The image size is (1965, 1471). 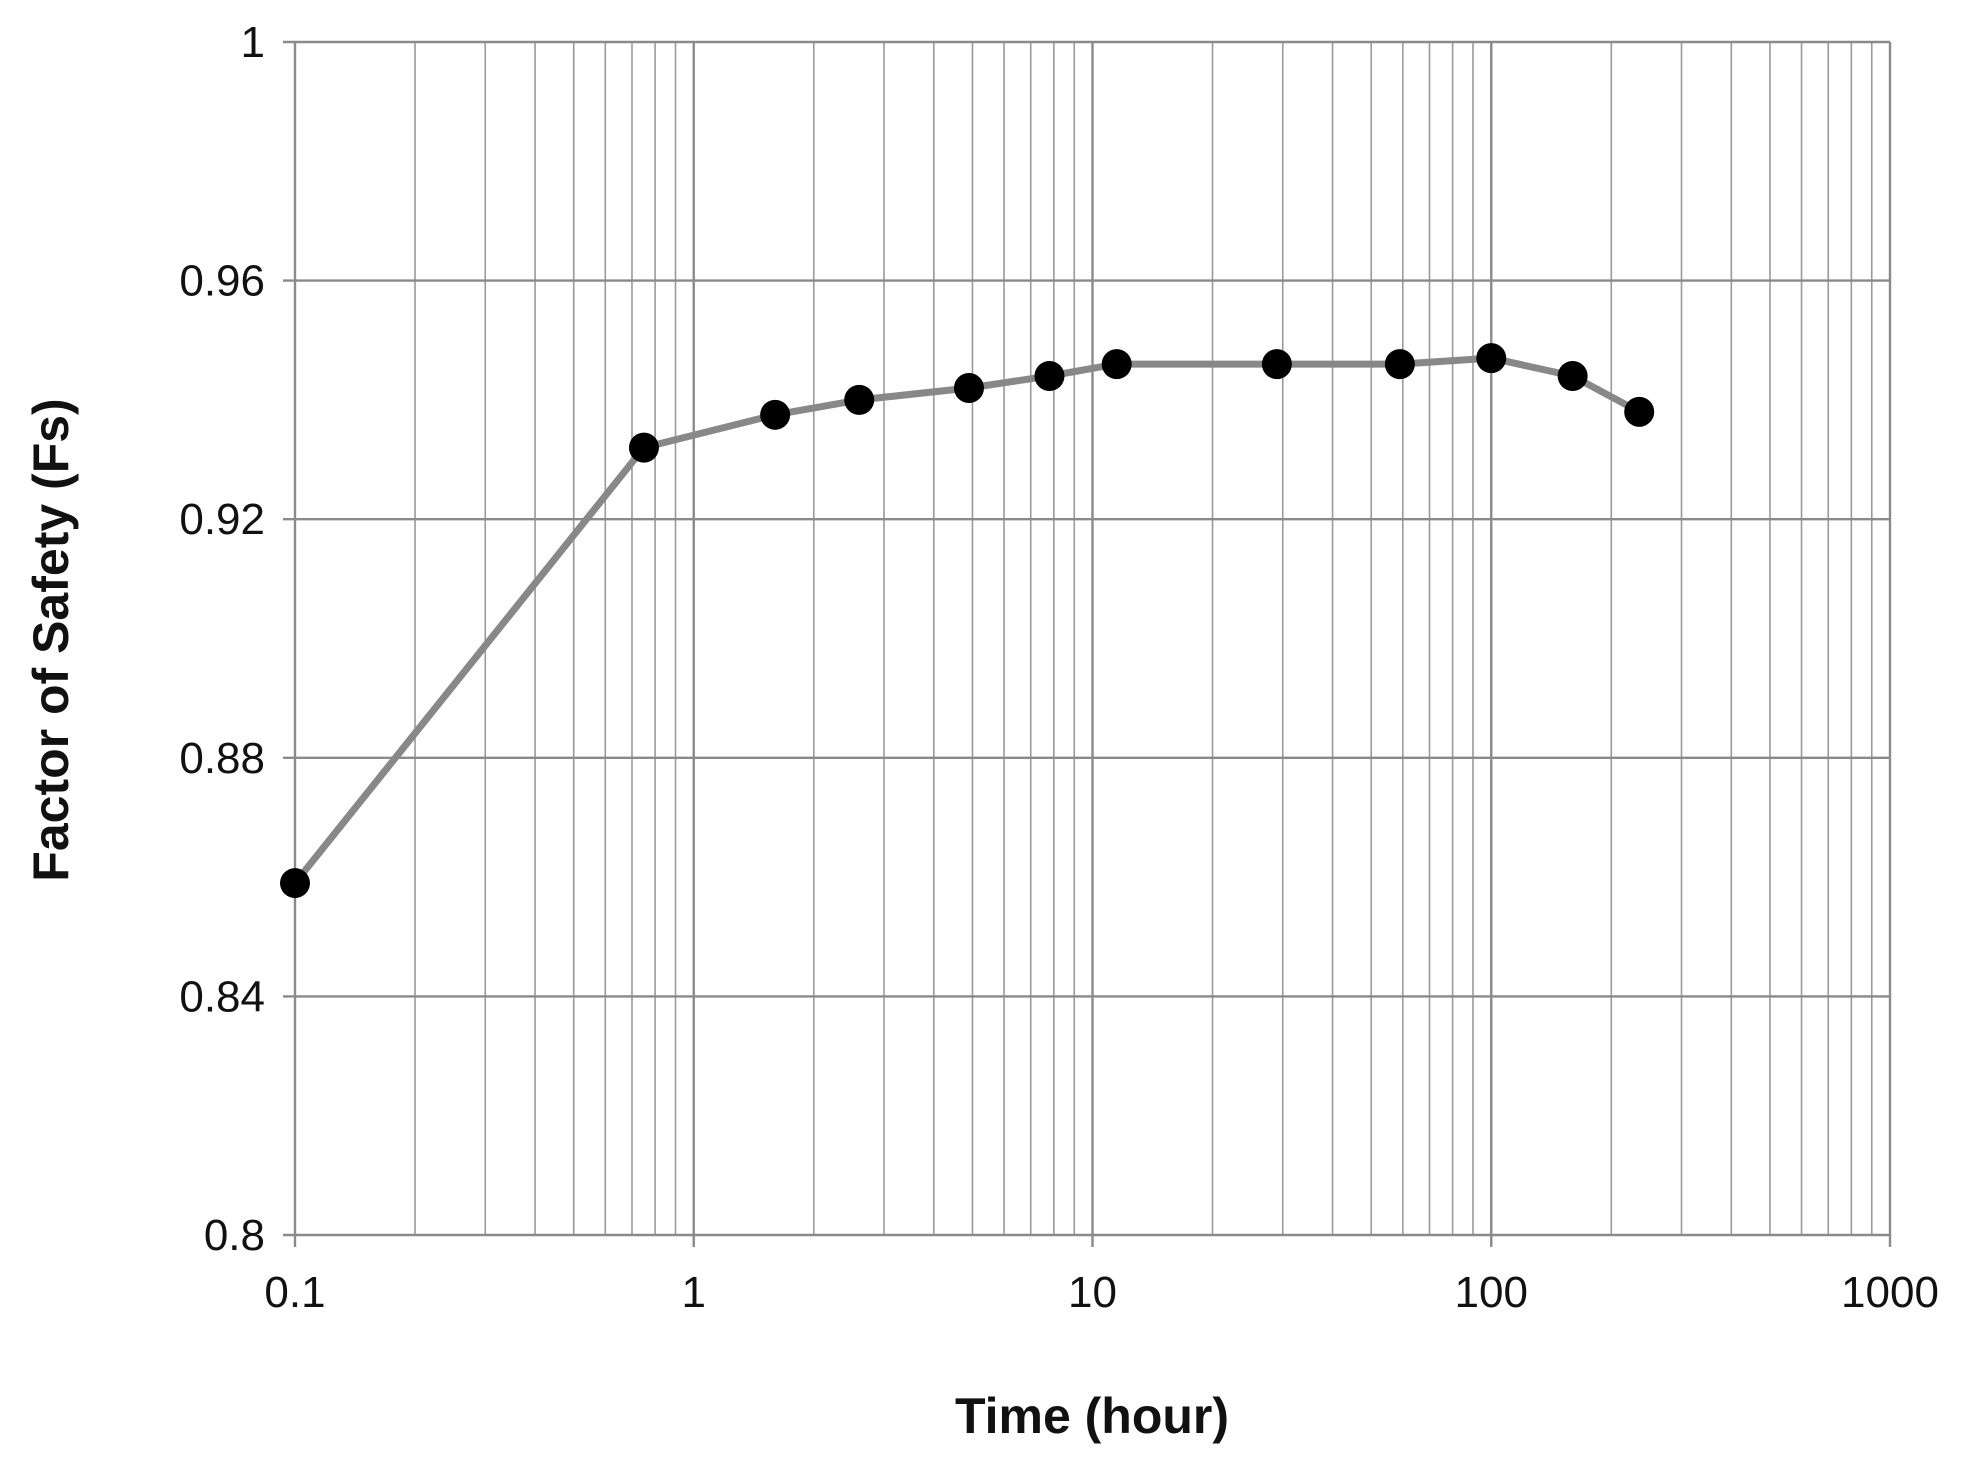 What do you see at coordinates (234, 1235) in the screenshot?
I see `y-tick-label: 0.8` at bounding box center [234, 1235].